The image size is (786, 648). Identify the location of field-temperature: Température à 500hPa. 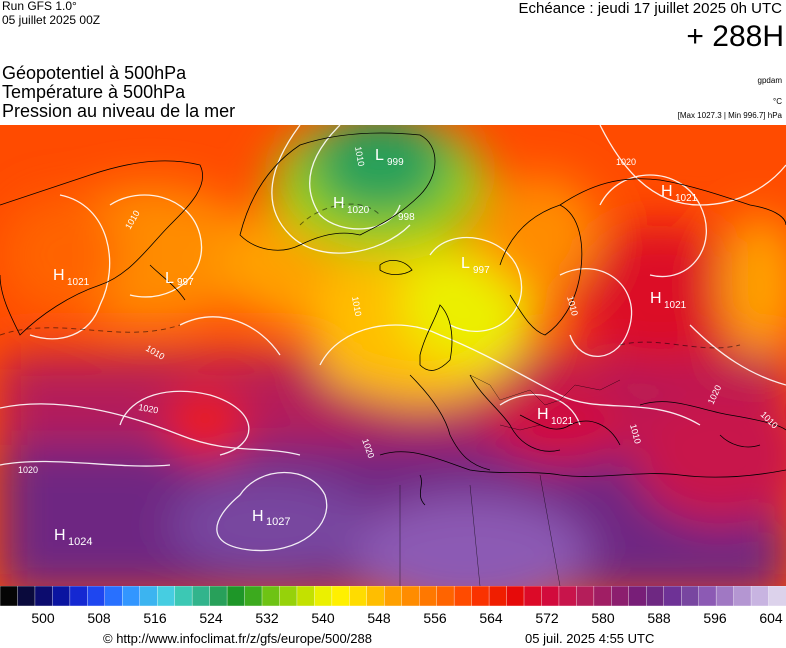
(94, 92).